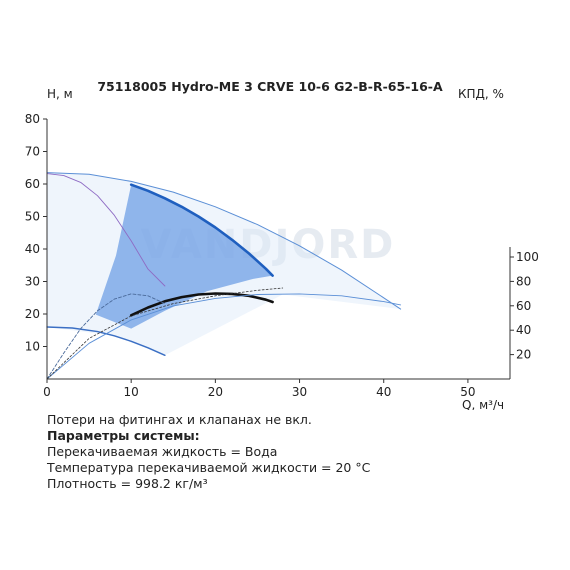 The height and width of the screenshot is (570, 570). Describe the element at coordinates (32, 249) in the screenshot. I see `y-left-tick-label: 40` at that location.